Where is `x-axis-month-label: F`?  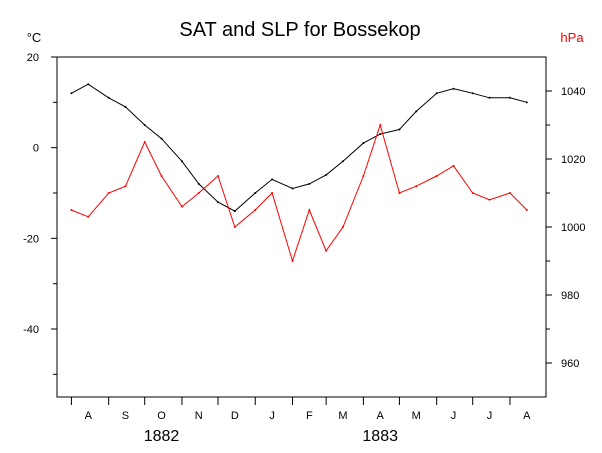
x-axis-month-label: F is located at coordinates (309, 416).